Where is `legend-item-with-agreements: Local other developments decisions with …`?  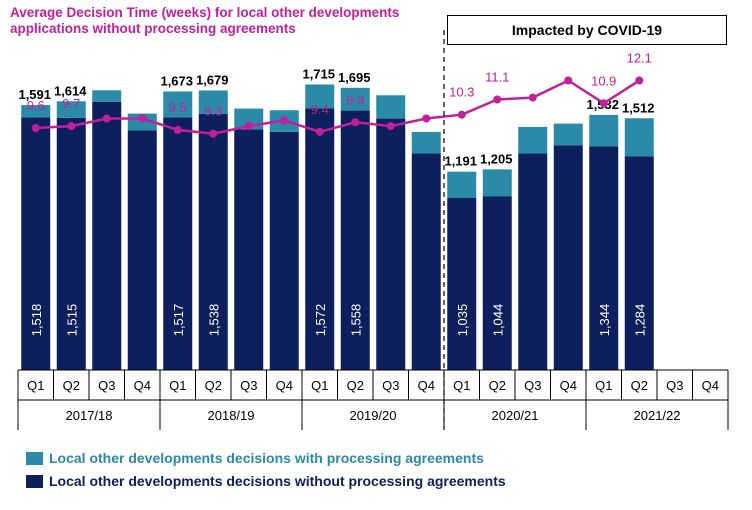
legend-item-with-agreements: Local other developments decisions with … is located at coordinates (255, 458).